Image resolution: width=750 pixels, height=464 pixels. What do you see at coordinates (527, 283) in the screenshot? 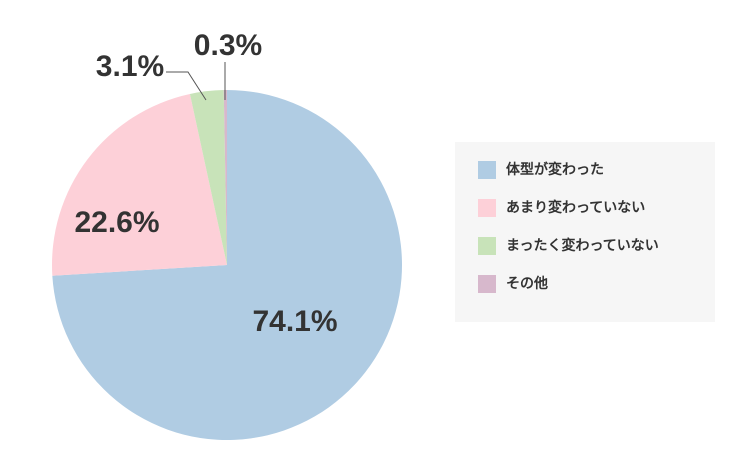
I see `legend-label: その他` at bounding box center [527, 283].